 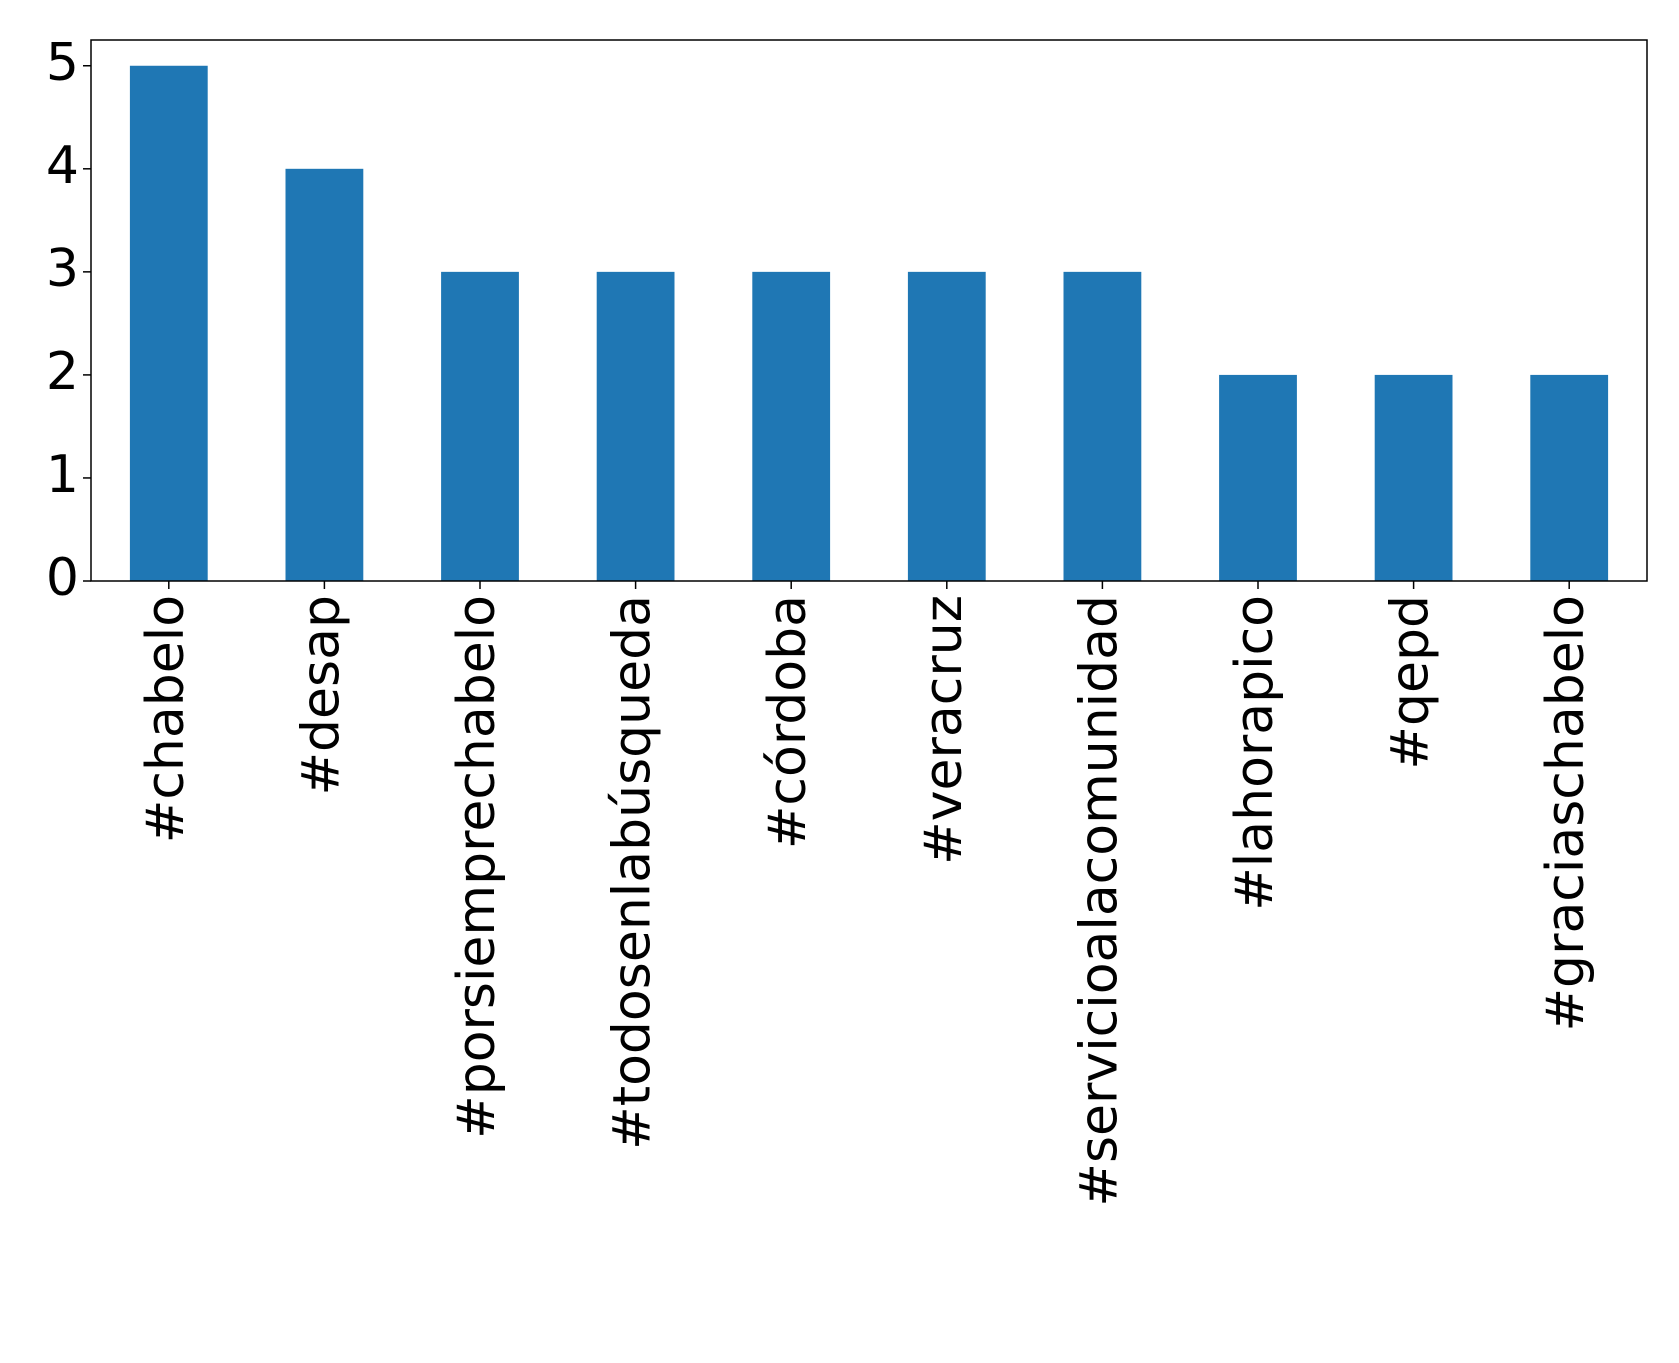 What do you see at coordinates (166, 719) in the screenshot?
I see `x-tick-label: #chabelo` at bounding box center [166, 719].